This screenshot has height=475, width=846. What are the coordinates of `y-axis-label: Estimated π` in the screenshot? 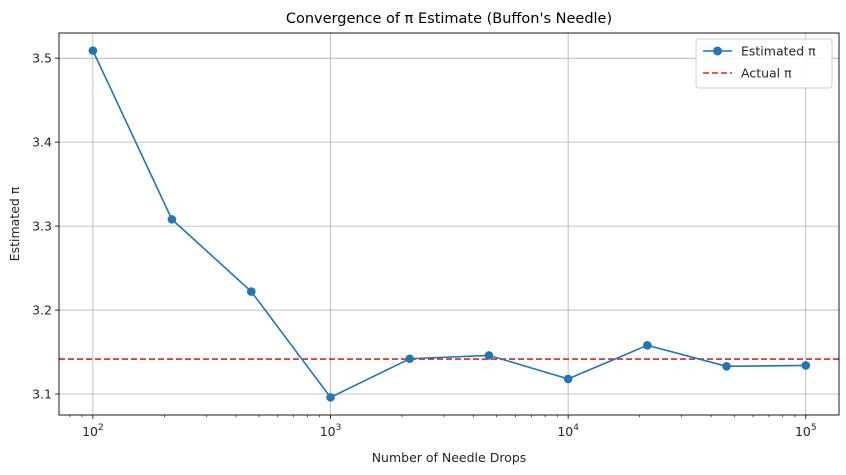 It's located at (14, 223).